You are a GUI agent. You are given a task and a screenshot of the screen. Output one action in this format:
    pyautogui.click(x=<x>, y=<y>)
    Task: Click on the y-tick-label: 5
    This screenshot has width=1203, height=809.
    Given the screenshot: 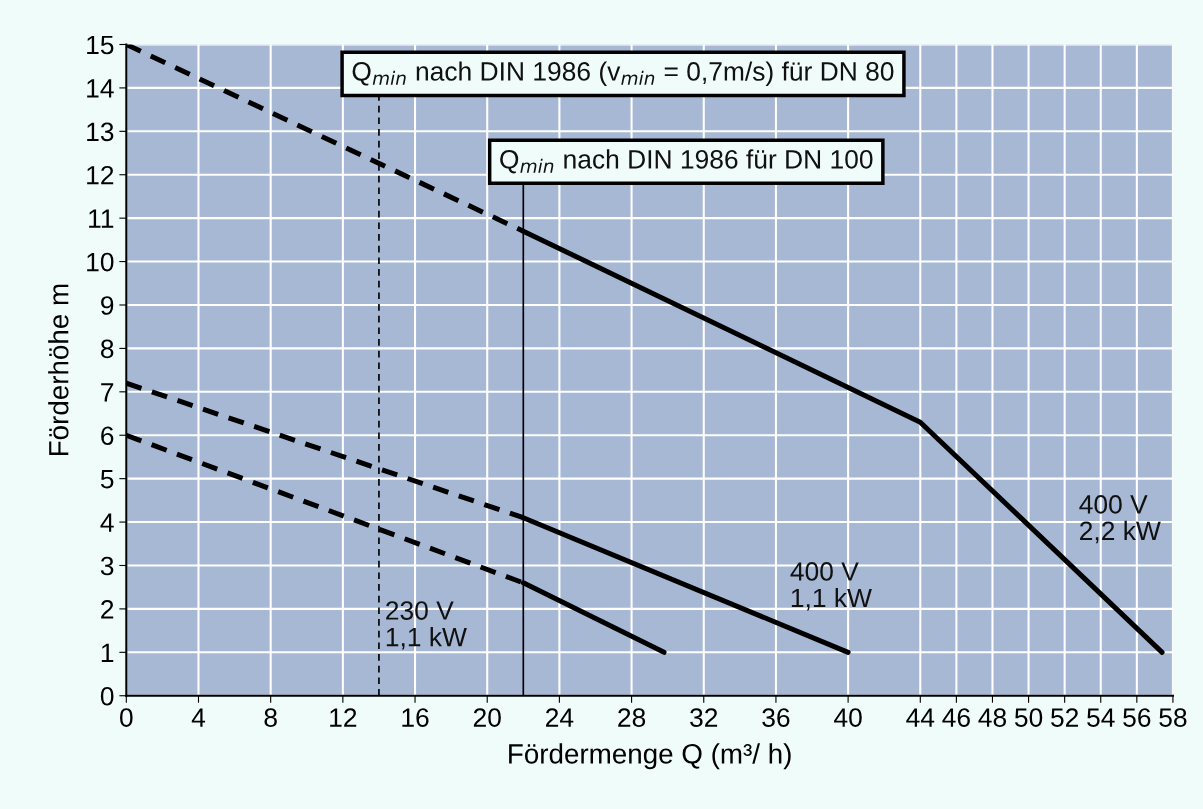 What is the action you would take?
    pyautogui.click(x=107, y=479)
    